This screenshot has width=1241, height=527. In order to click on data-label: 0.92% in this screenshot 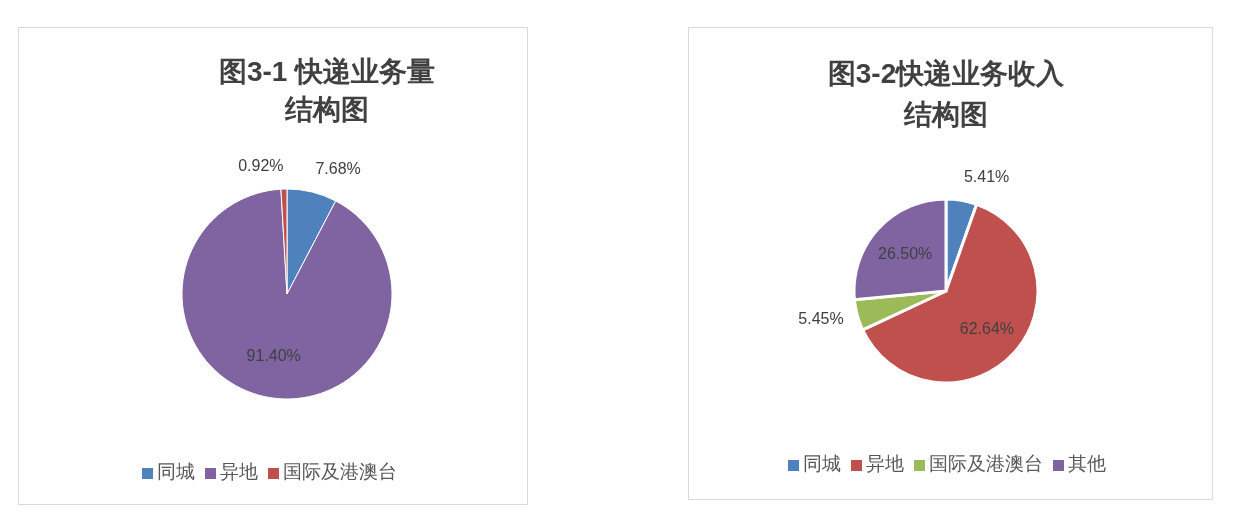, I will do `click(261, 165)`.